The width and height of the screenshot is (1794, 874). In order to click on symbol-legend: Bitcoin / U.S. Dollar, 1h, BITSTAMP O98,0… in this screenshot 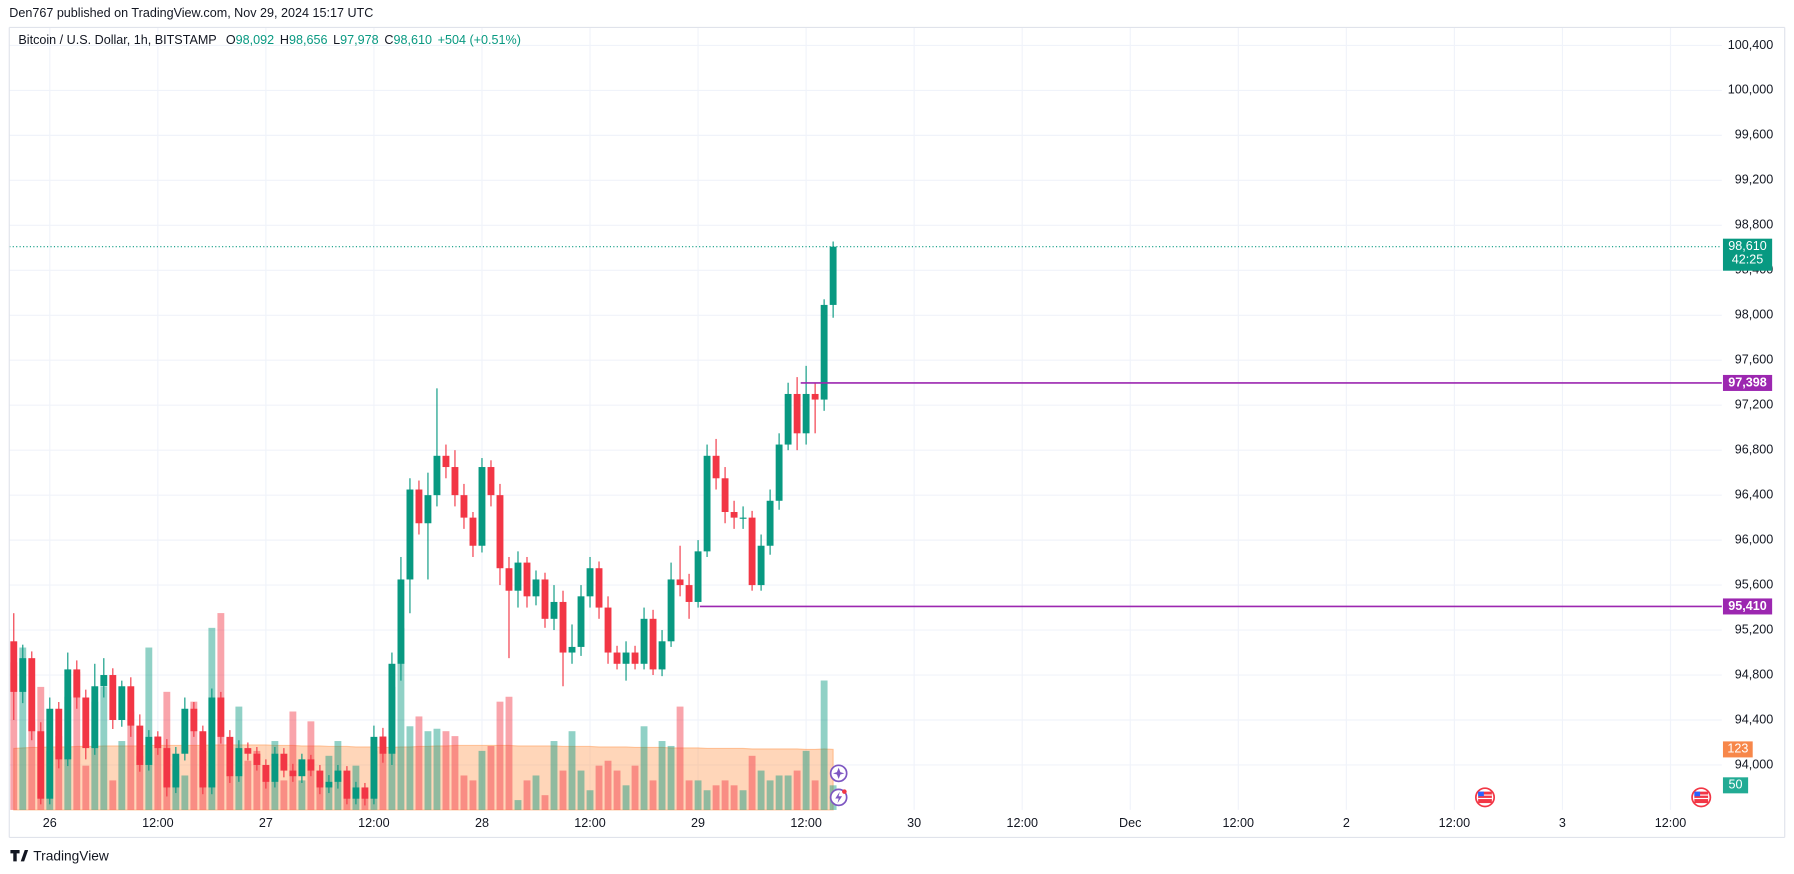, I will do `click(269, 41)`.